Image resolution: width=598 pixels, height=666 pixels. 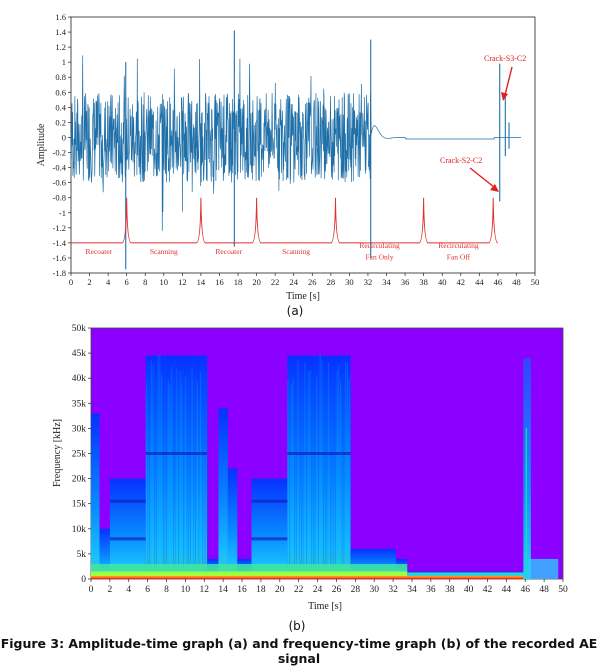 I want to click on annotation-label: Crack-S2-C2, so click(x=461, y=160).